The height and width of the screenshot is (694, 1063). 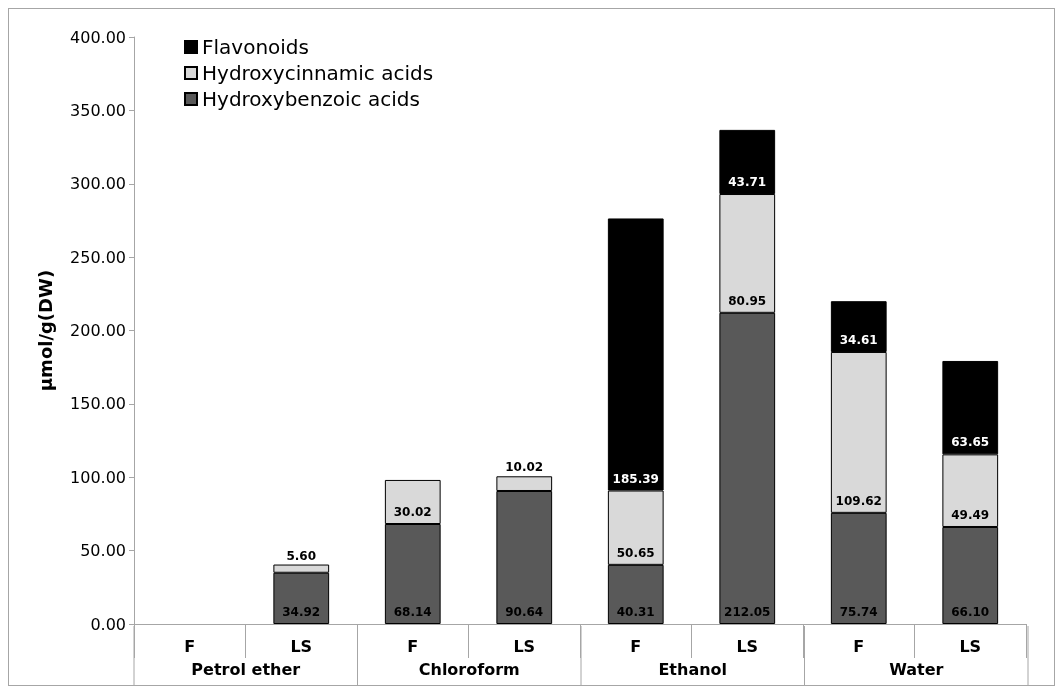 What do you see at coordinates (858, 339) in the screenshot?
I see `data-label: 34.61` at bounding box center [858, 339].